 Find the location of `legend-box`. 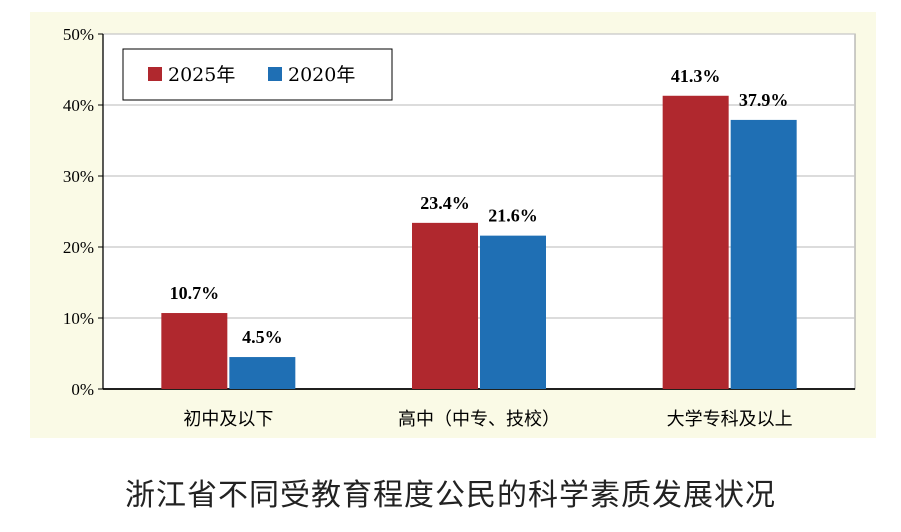

legend-box is located at coordinates (257, 74).